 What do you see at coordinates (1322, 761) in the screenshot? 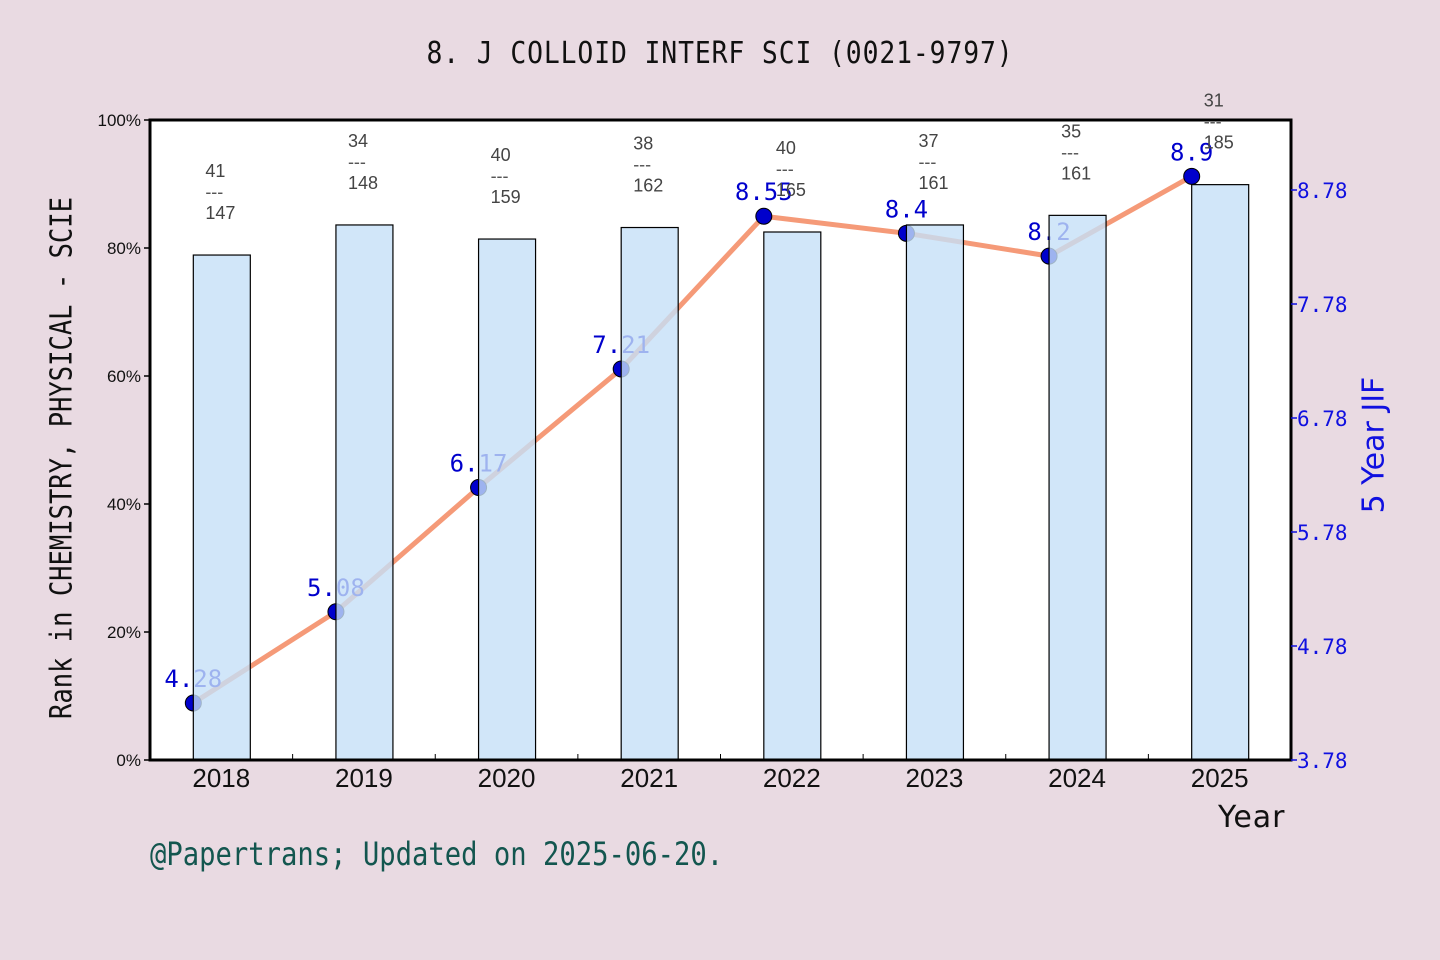
I see `right-tick-label: 3.78` at bounding box center [1322, 761].